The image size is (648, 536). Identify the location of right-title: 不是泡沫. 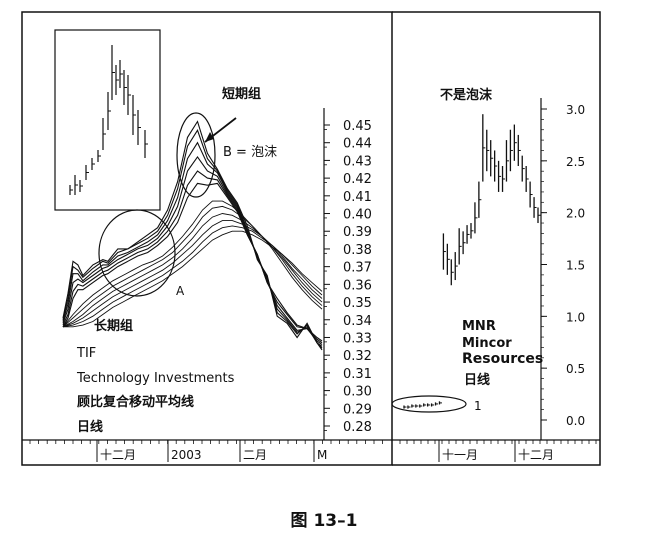
(466, 95).